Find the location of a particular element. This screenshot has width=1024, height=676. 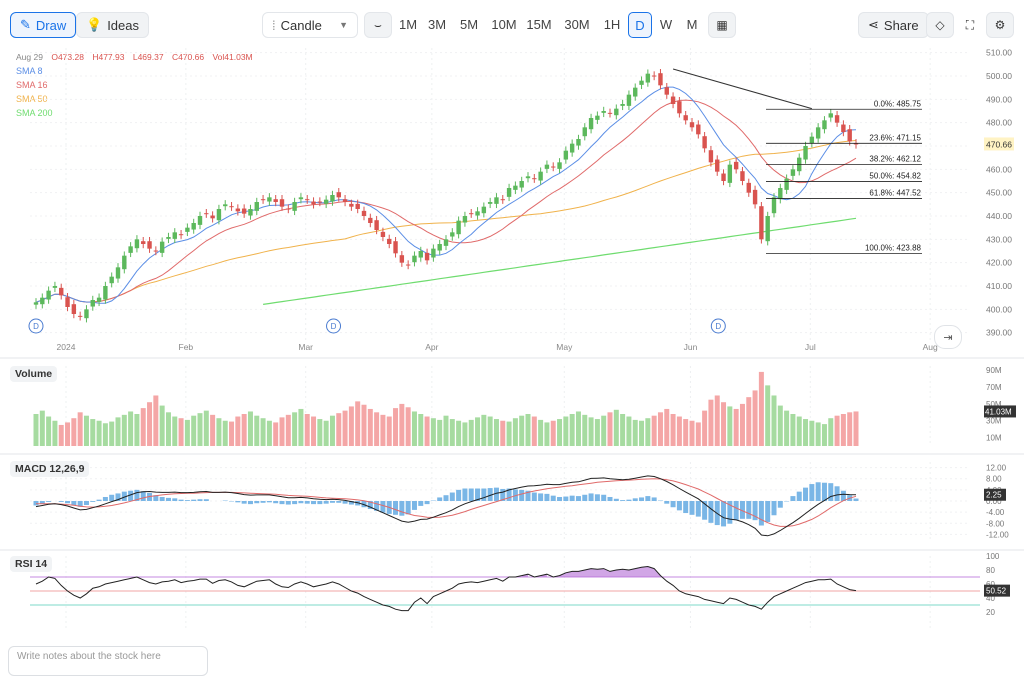

price-tick-label: 510.00 is located at coordinates (999, 53).